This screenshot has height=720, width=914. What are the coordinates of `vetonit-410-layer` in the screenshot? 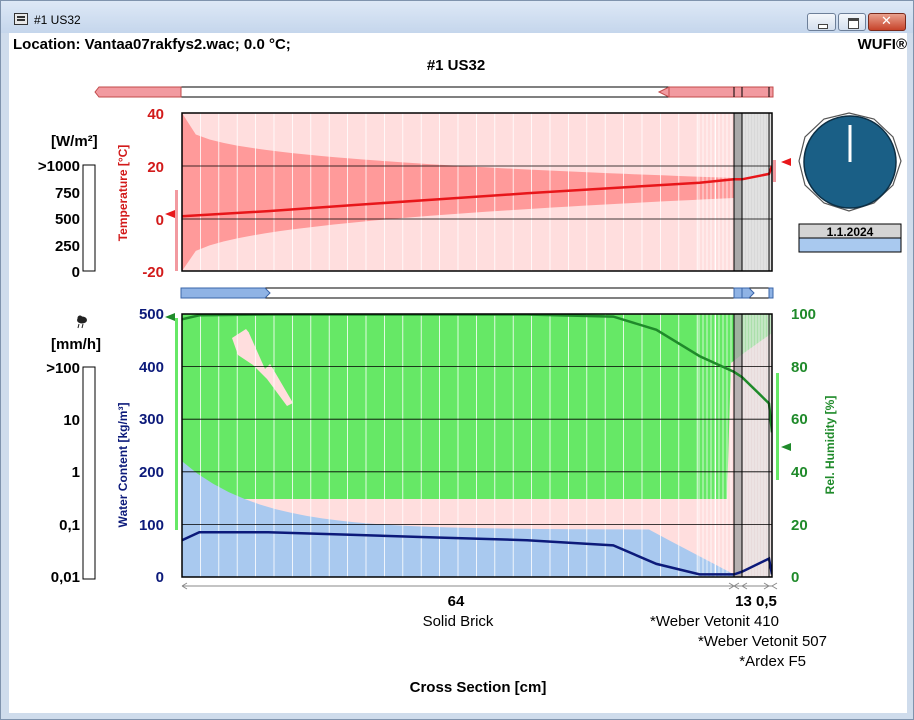 It's located at (738, 192).